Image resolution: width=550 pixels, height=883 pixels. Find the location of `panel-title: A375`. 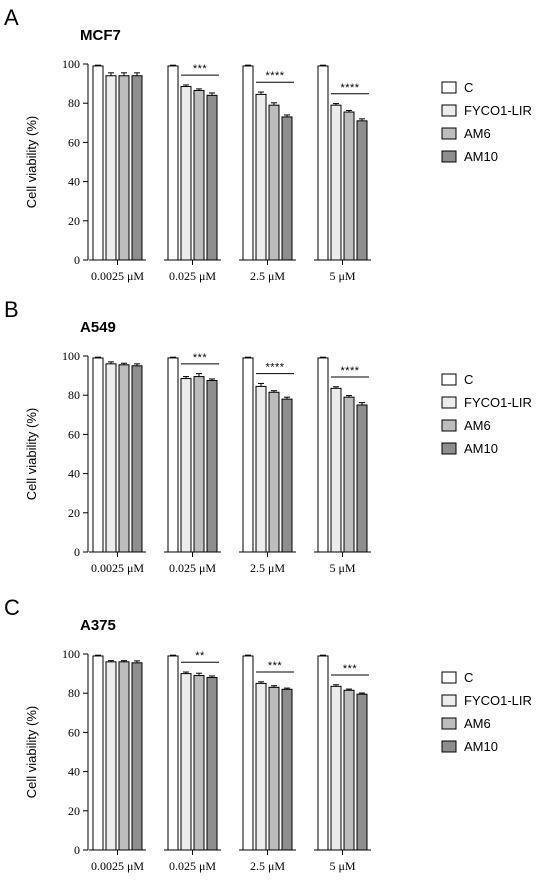

panel-title: A375 is located at coordinates (98, 625).